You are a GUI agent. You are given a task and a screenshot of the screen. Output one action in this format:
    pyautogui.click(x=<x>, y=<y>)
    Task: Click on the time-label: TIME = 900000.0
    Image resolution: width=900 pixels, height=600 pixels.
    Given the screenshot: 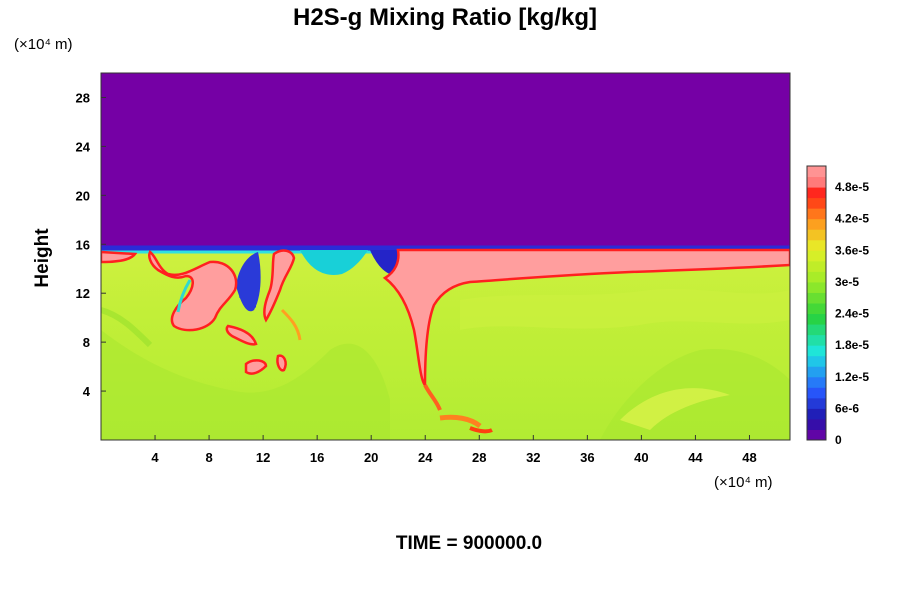 What is the action you would take?
    pyautogui.click(x=469, y=543)
    